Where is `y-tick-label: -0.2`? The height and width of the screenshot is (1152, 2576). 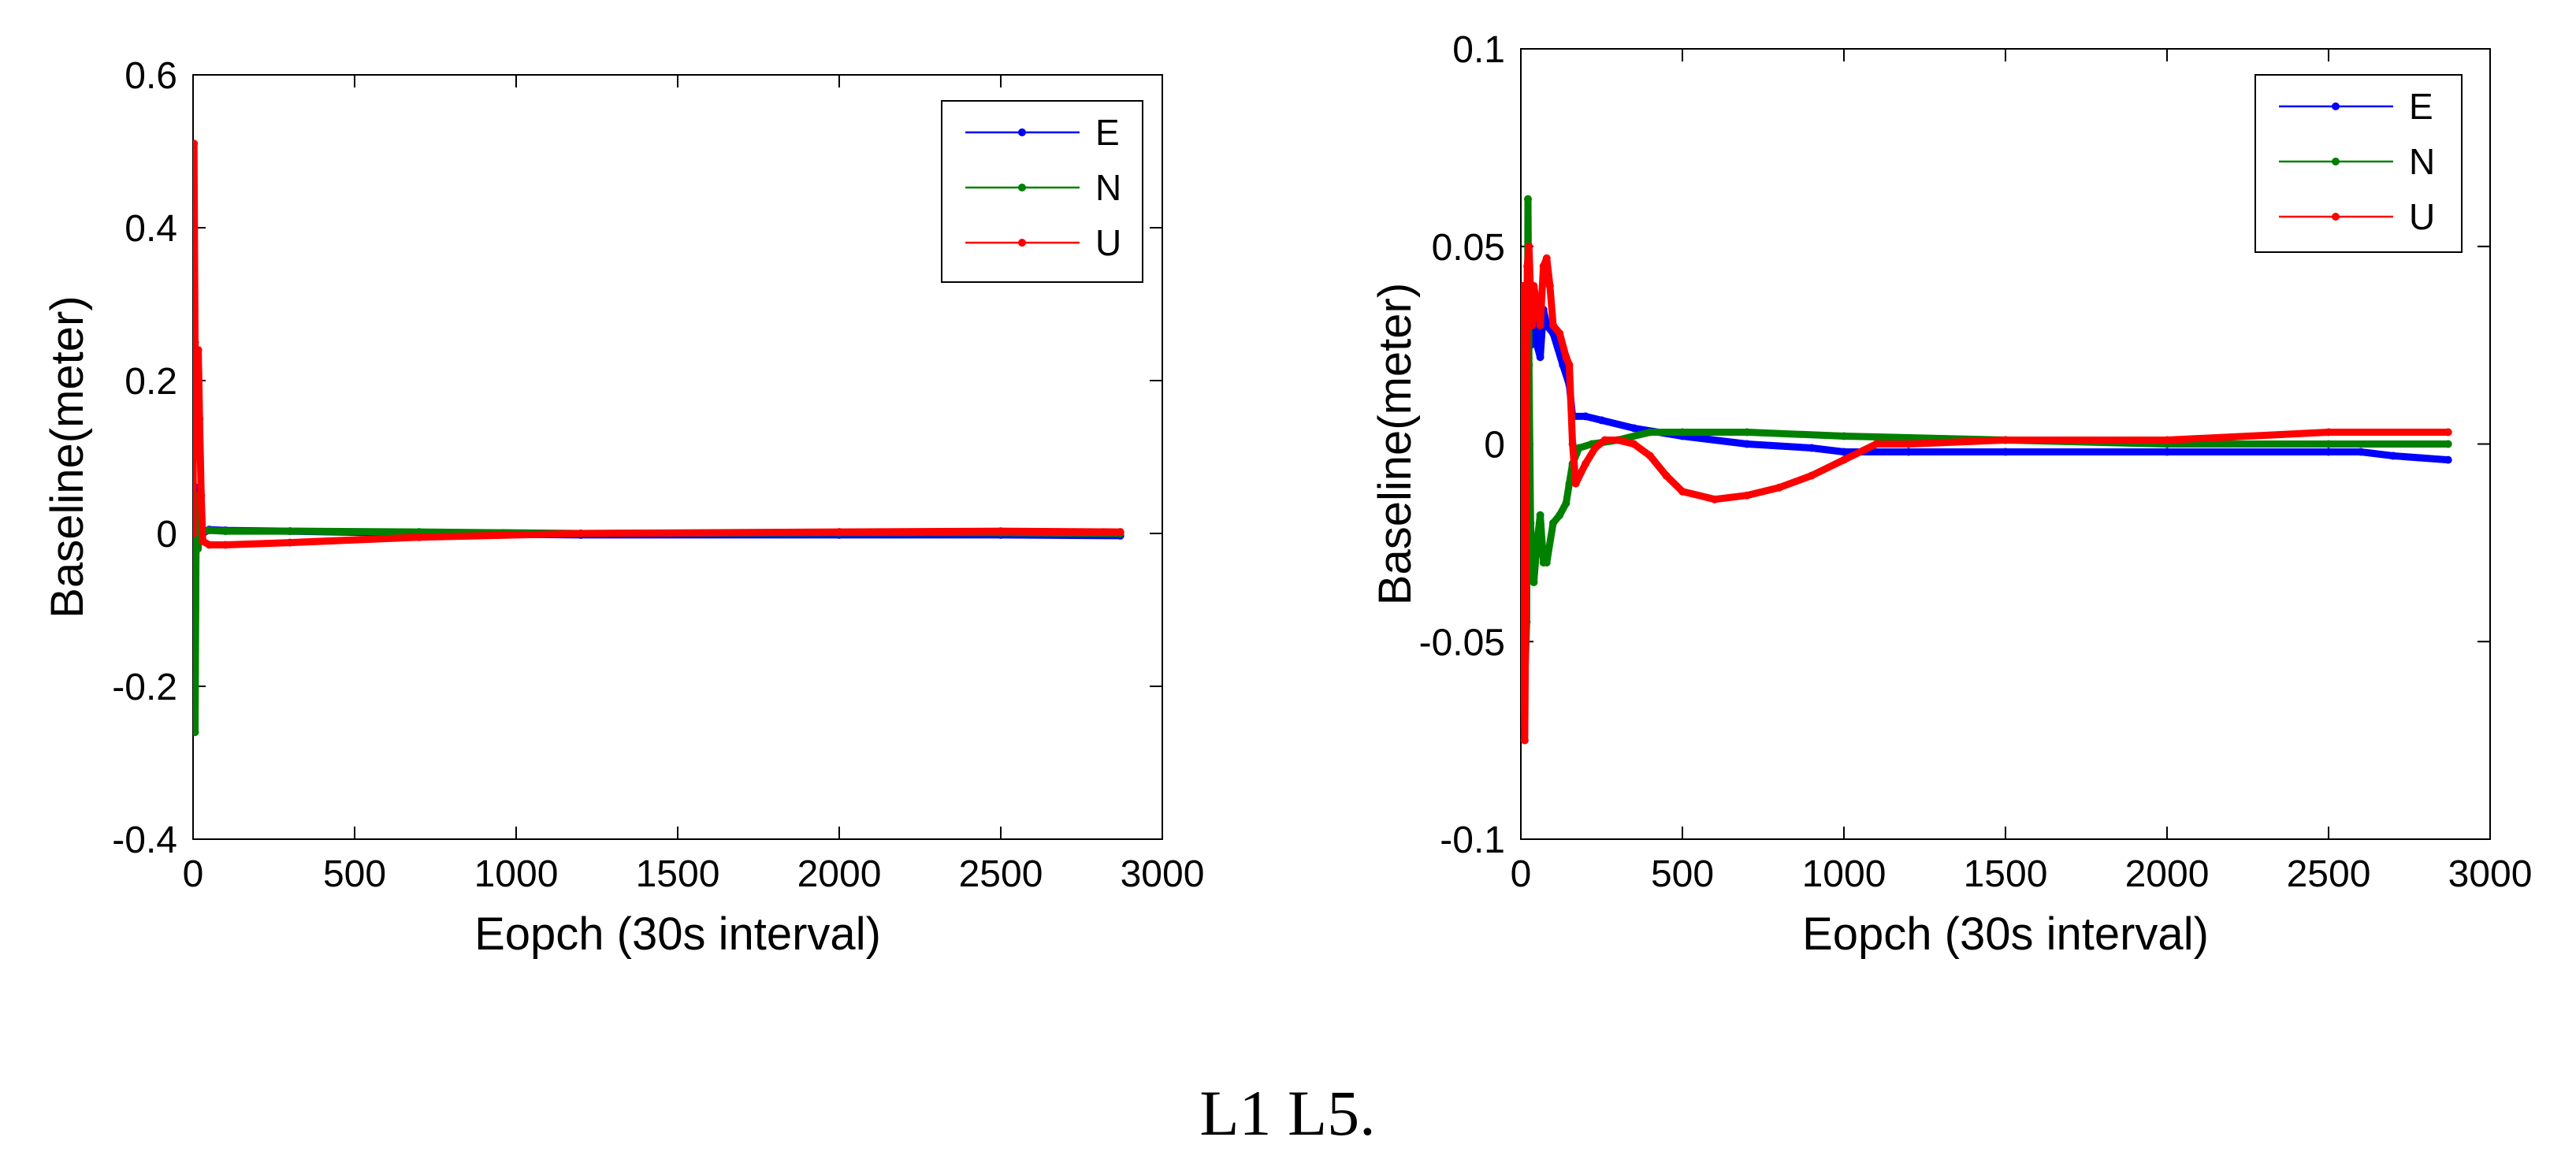
y-tick-label: -0.2 is located at coordinates (144, 687).